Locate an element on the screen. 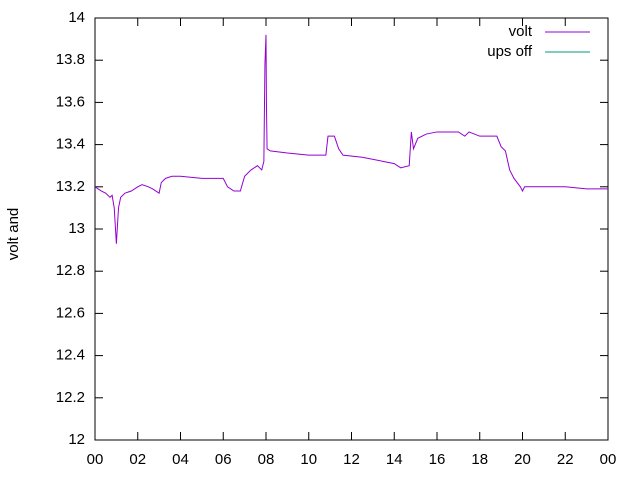  y-tick-label: 13.2 is located at coordinates (70, 186).